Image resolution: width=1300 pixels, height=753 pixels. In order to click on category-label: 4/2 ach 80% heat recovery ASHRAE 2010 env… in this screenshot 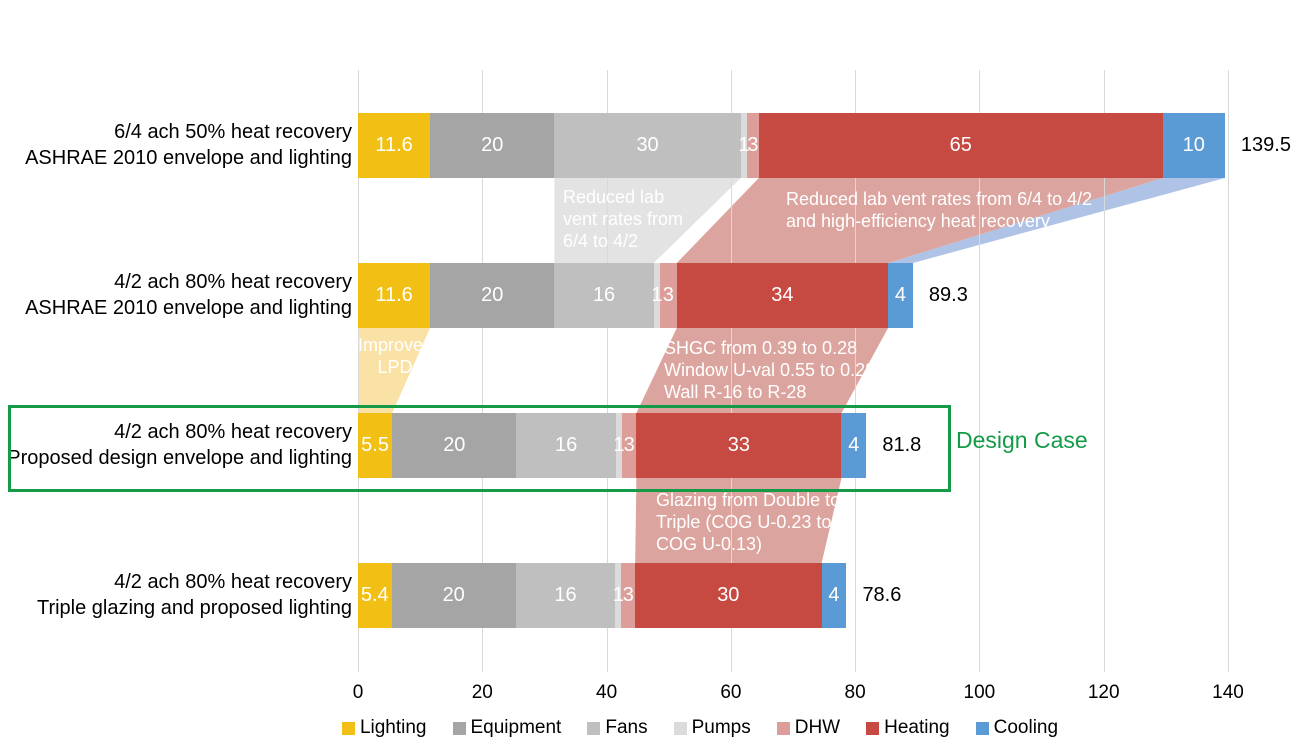, I will do `click(188, 295)`.